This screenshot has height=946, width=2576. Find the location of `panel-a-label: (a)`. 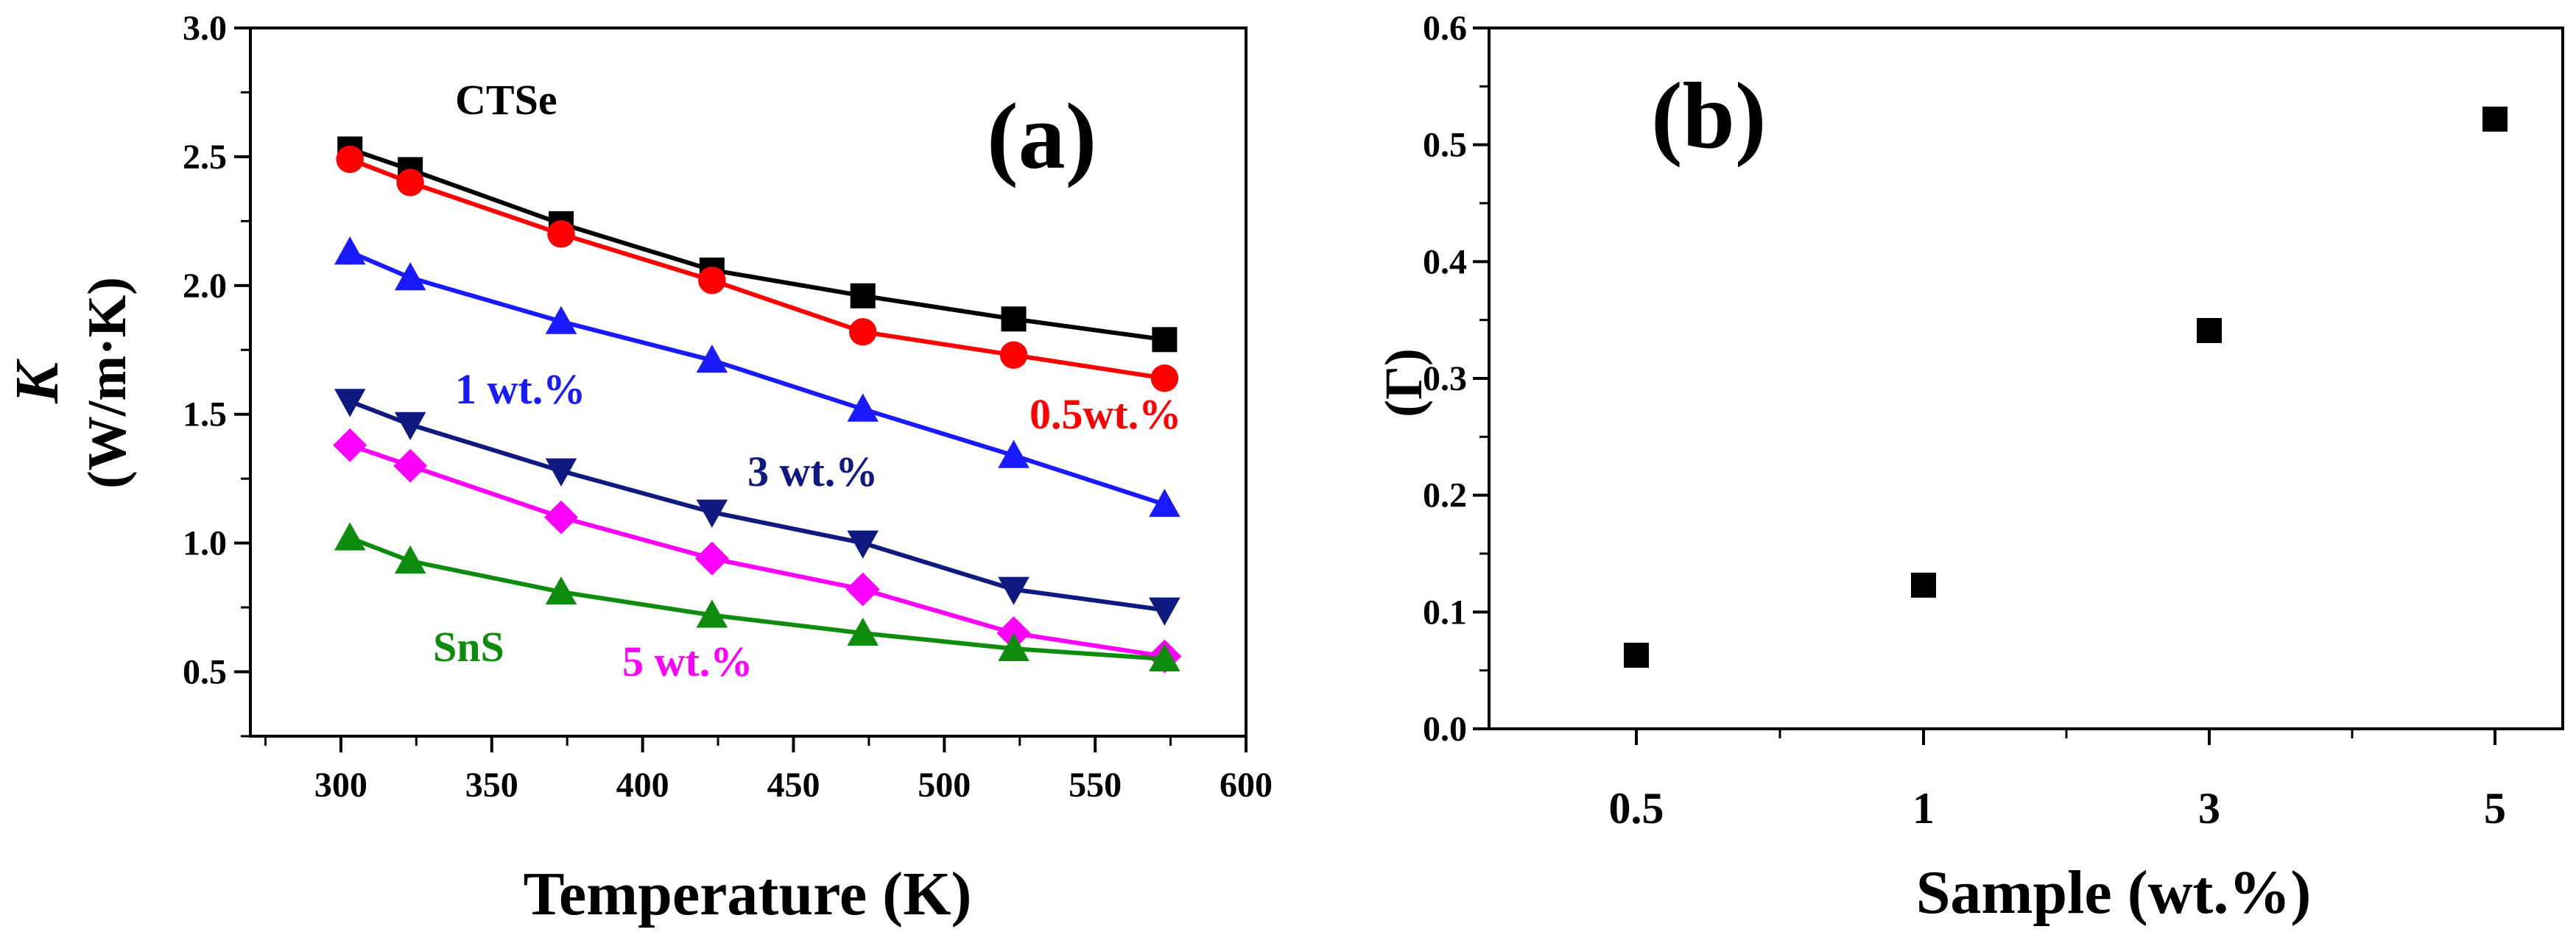

panel-a-label: (a) is located at coordinates (1042, 136).